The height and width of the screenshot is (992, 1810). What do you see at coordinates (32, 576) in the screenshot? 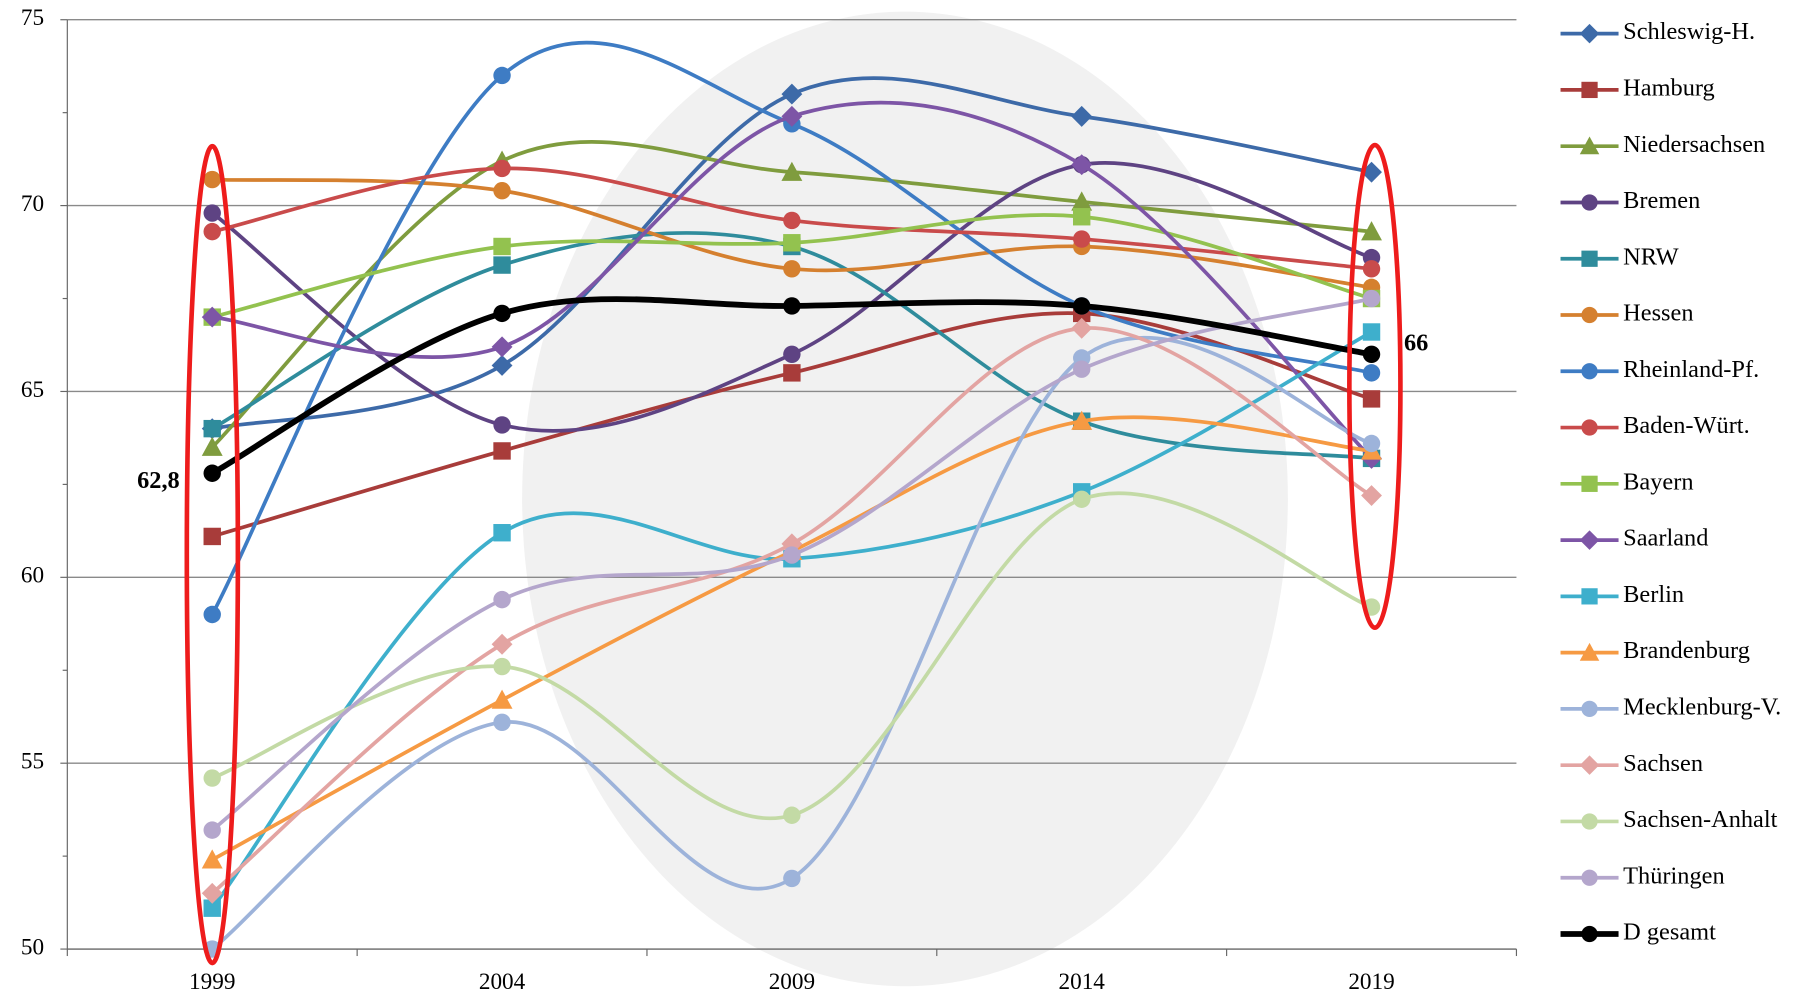
I see `y-tick-label: 60` at bounding box center [32, 576].